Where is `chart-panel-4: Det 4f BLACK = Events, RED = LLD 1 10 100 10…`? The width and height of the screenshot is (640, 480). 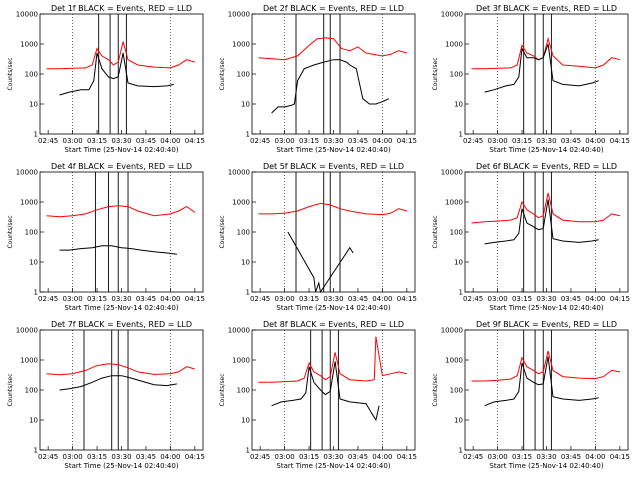
chart-panel-4: Det 4f BLACK = Events, RED = LLD 1 10 100 10… is located at coordinates (106, 237).